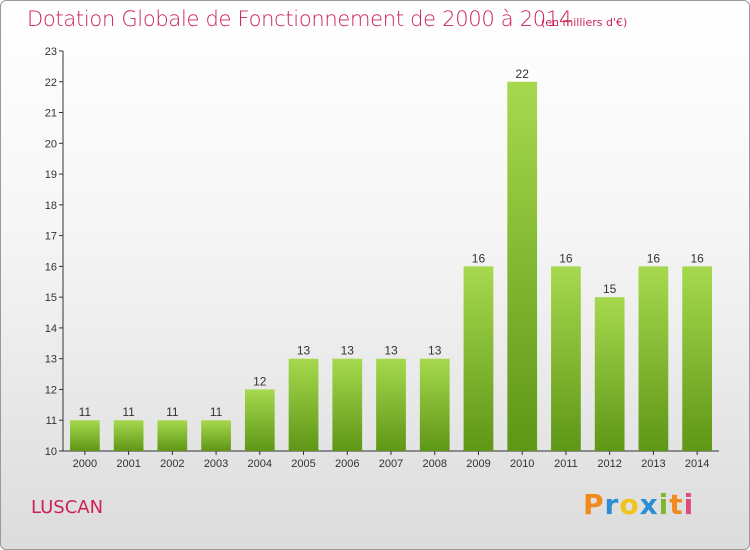 This screenshot has width=750, height=550. What do you see at coordinates (51, 237) in the screenshot?
I see `y-tick-label: 17` at bounding box center [51, 237].